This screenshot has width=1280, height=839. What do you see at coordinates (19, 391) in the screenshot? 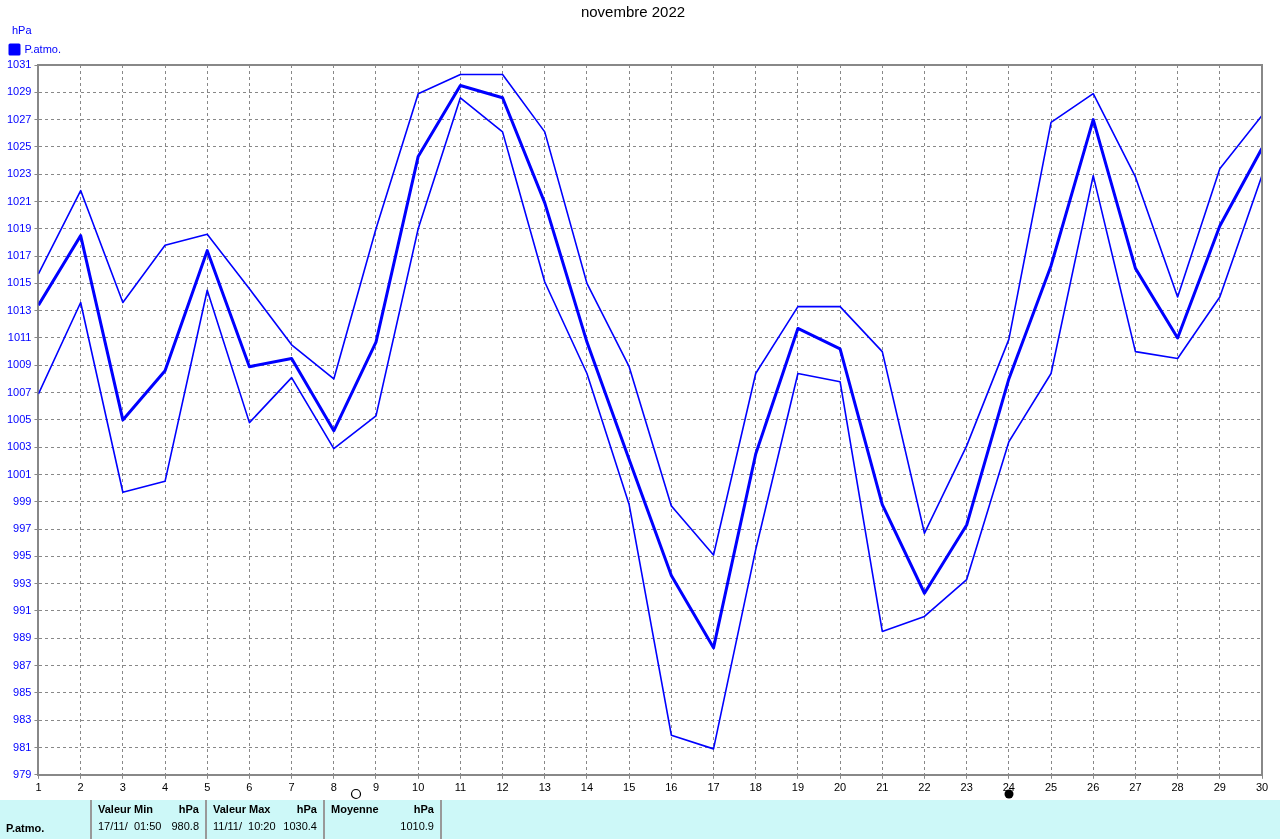
I see `y-tick-label: 1007` at bounding box center [19, 391].